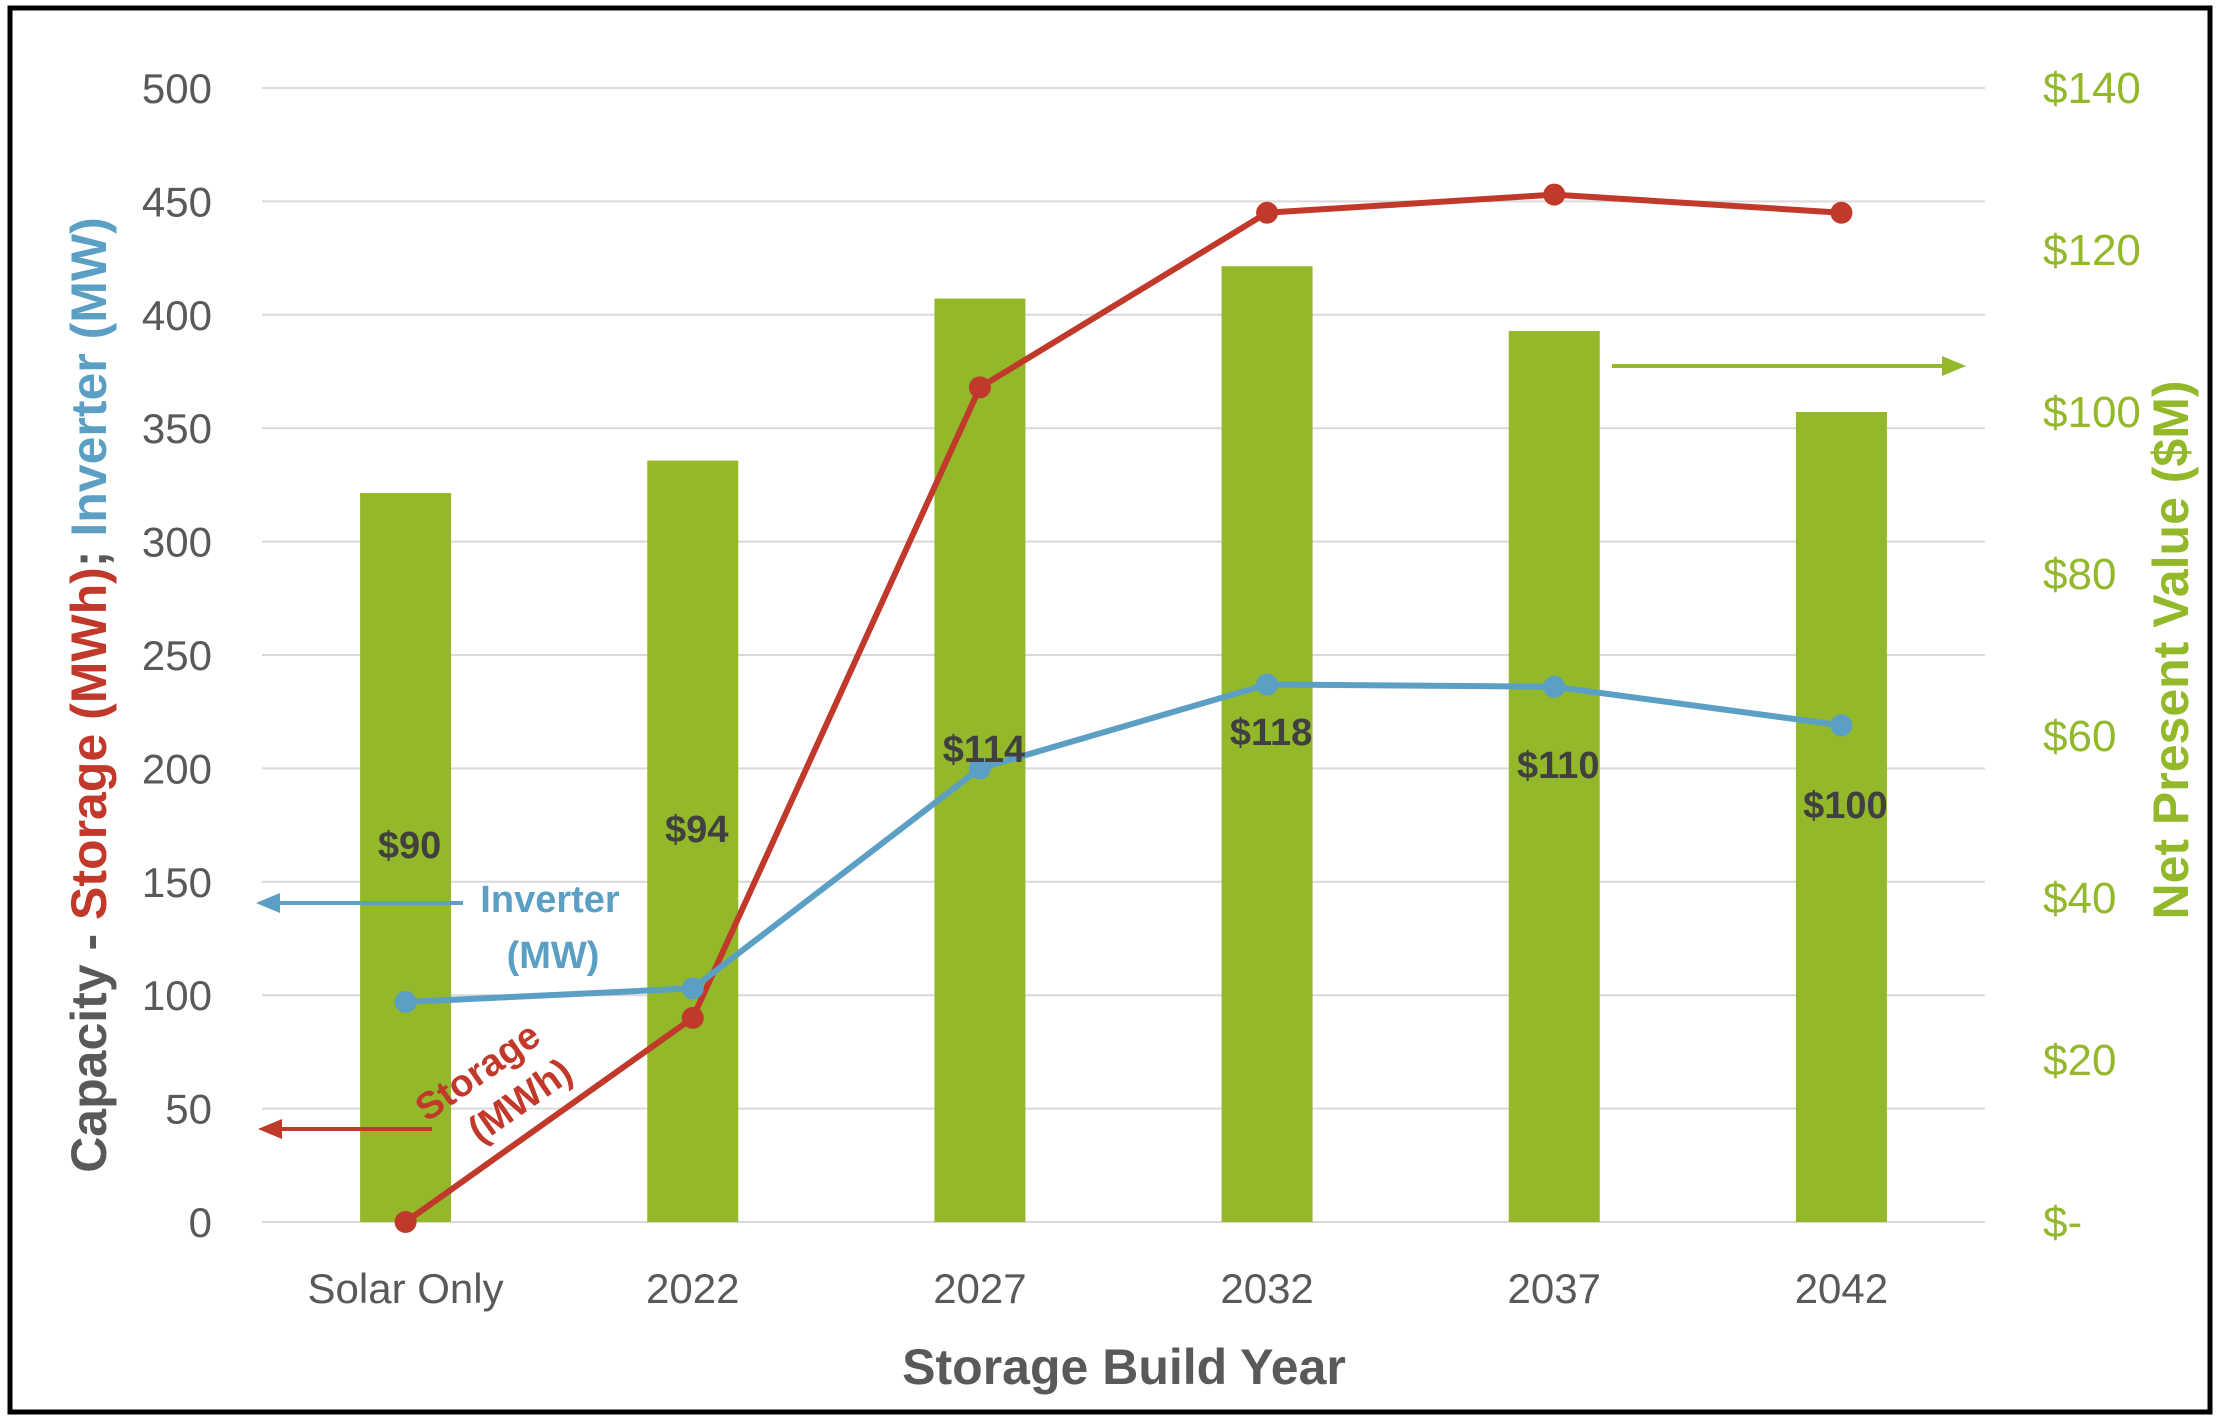  I want to click on npv-annotation, so click(1789, 366).